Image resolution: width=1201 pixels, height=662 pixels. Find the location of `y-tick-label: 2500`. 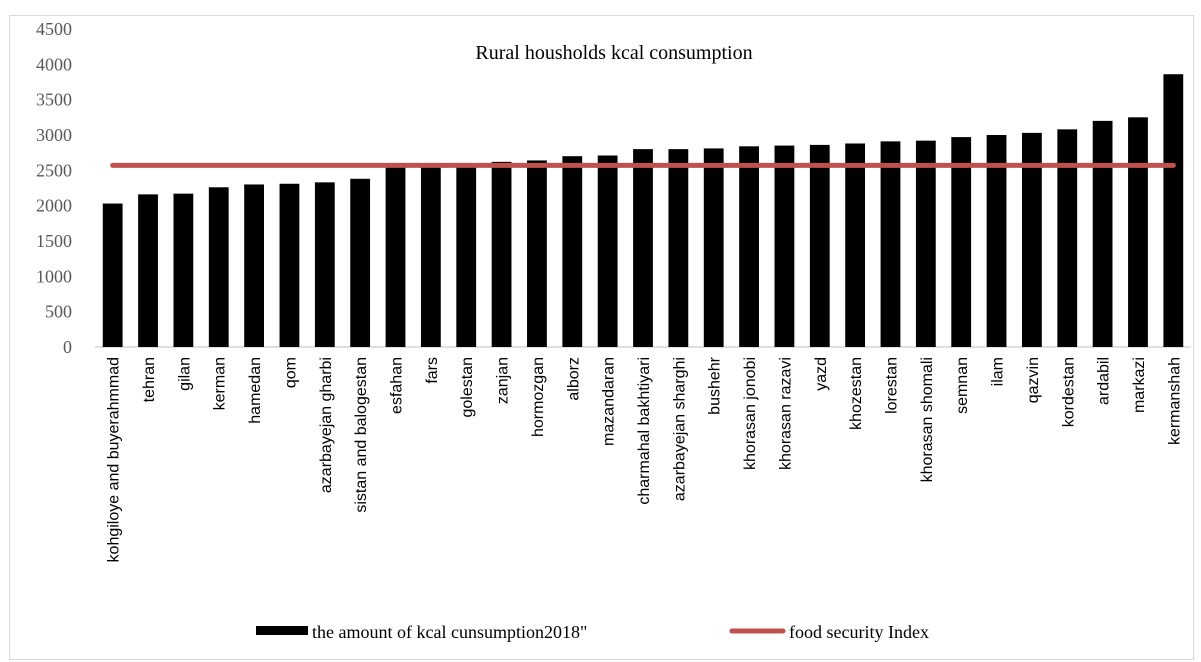

y-tick-label: 2500 is located at coordinates (54, 170).